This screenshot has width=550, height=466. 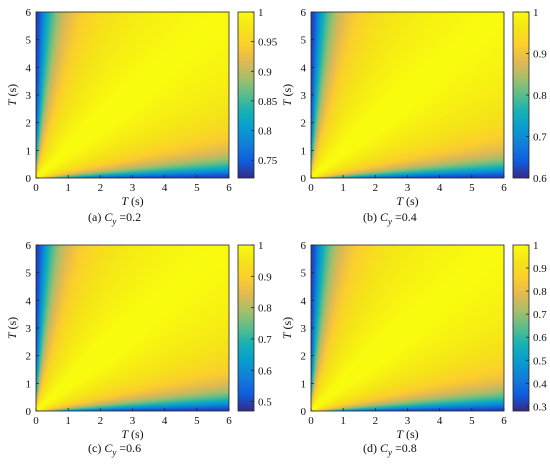 What do you see at coordinates (404, 217) in the screenshot?
I see `caption-value: =0.4` at bounding box center [404, 217].